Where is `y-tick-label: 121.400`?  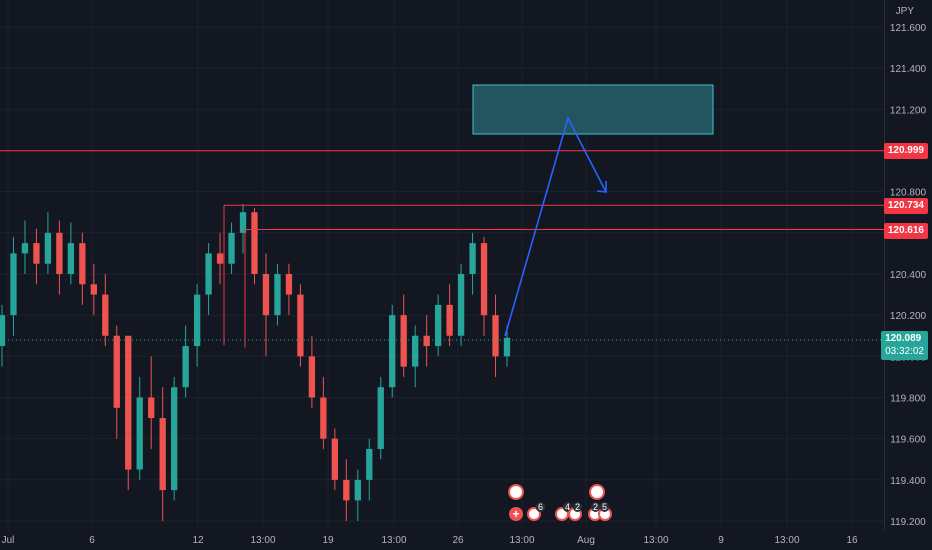
y-tick-label: 121.400 is located at coordinates (908, 69).